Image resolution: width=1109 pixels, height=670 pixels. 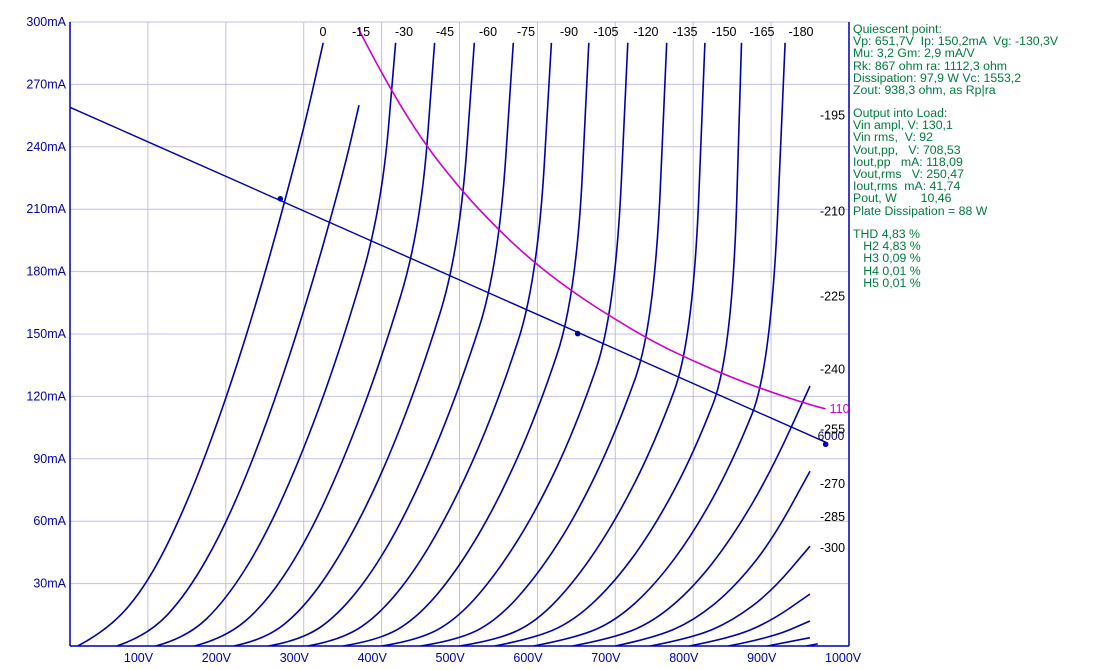 I want to click on y-tick-label: 180mA, so click(x=46, y=272).